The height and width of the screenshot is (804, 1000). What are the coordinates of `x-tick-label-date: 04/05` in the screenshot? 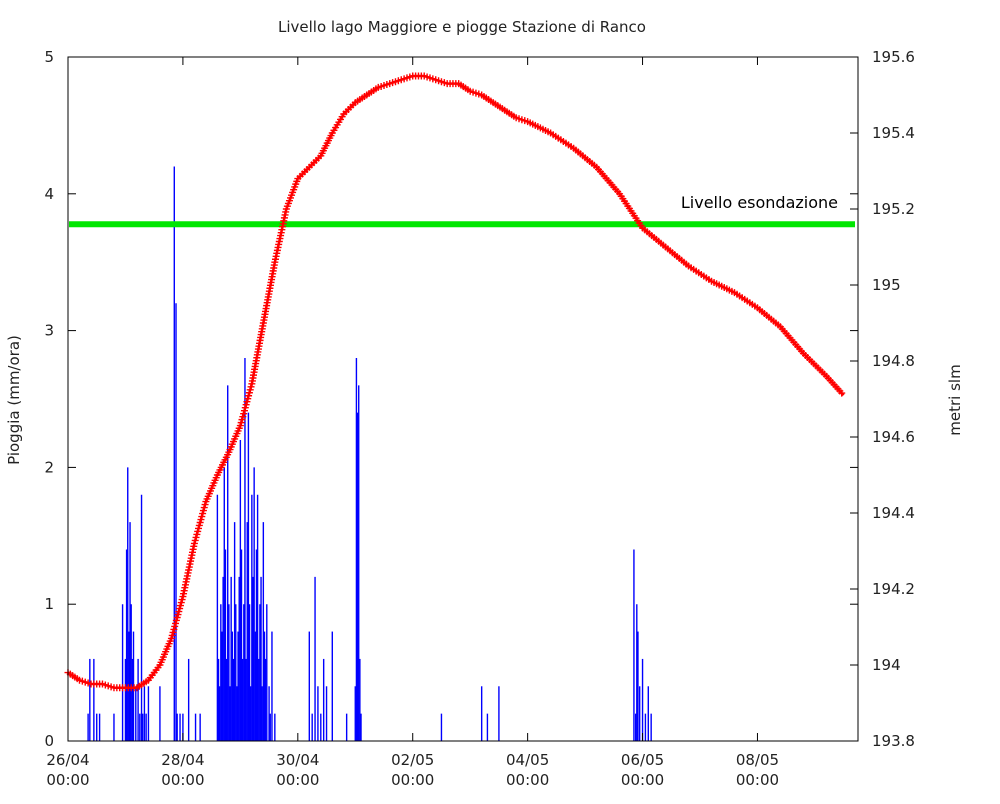 It's located at (527, 760).